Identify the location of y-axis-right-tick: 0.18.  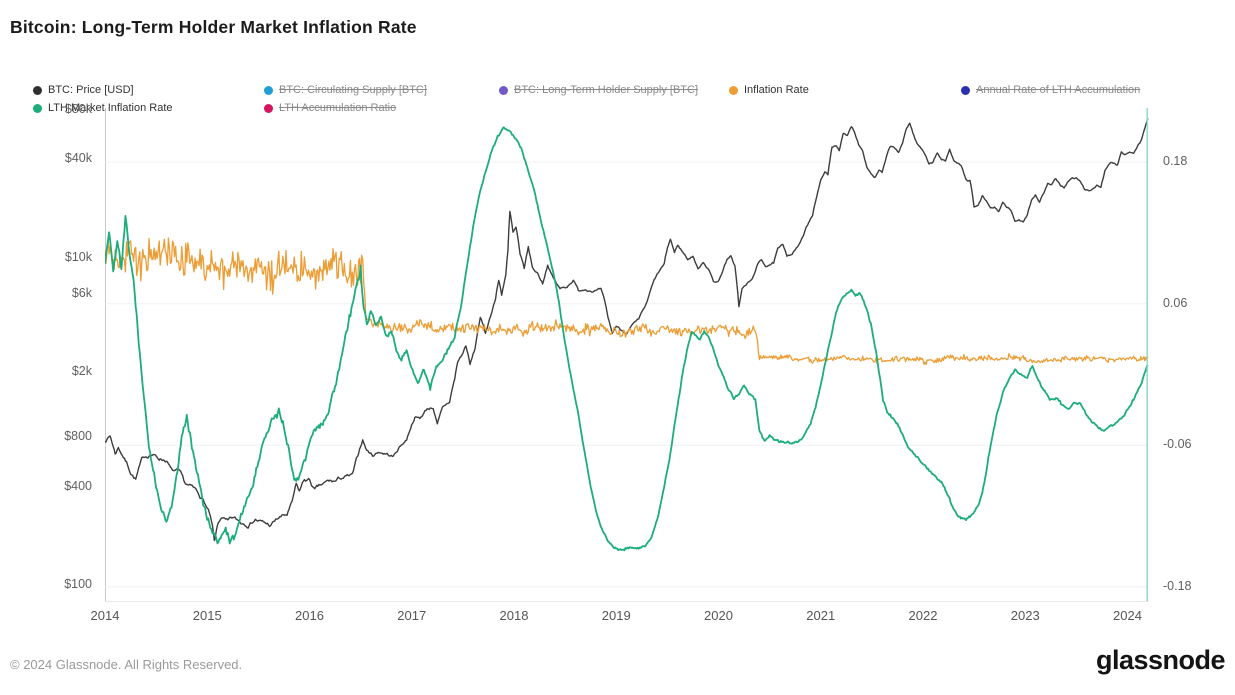
(1175, 161).